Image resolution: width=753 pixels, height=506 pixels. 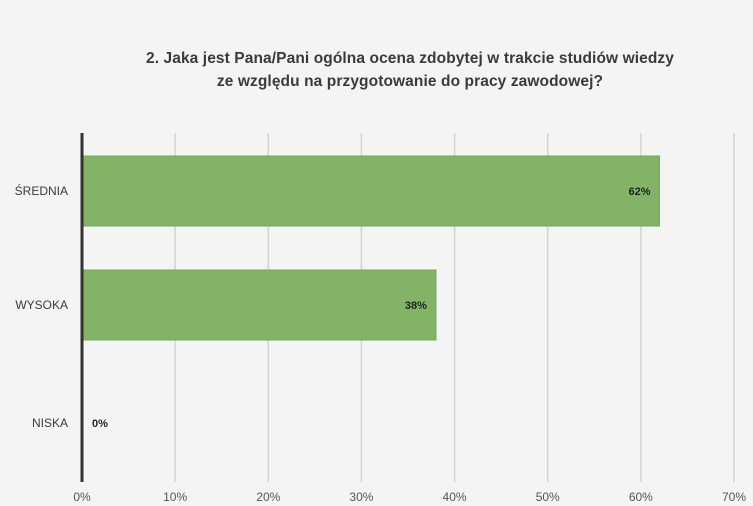 I want to click on category-label-0: ŚREDNIA, so click(x=41, y=190).